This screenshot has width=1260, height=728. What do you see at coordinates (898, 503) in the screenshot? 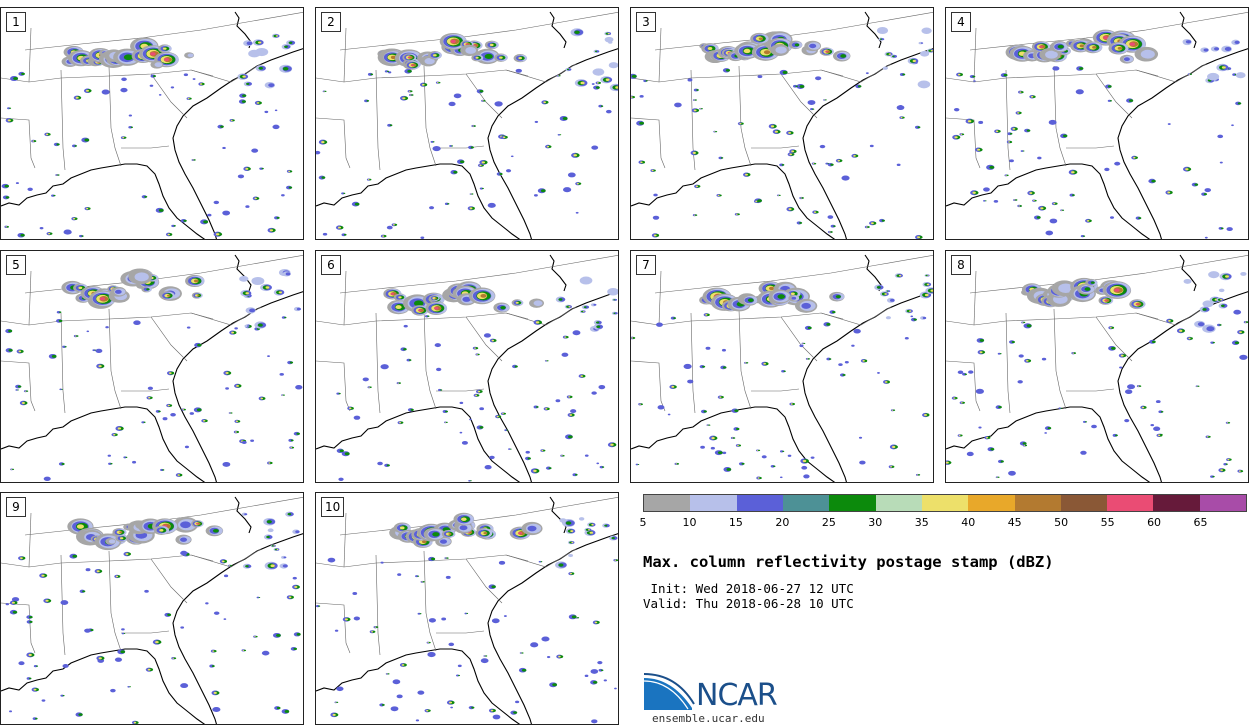
I see `colorbar-segment` at bounding box center [898, 503].